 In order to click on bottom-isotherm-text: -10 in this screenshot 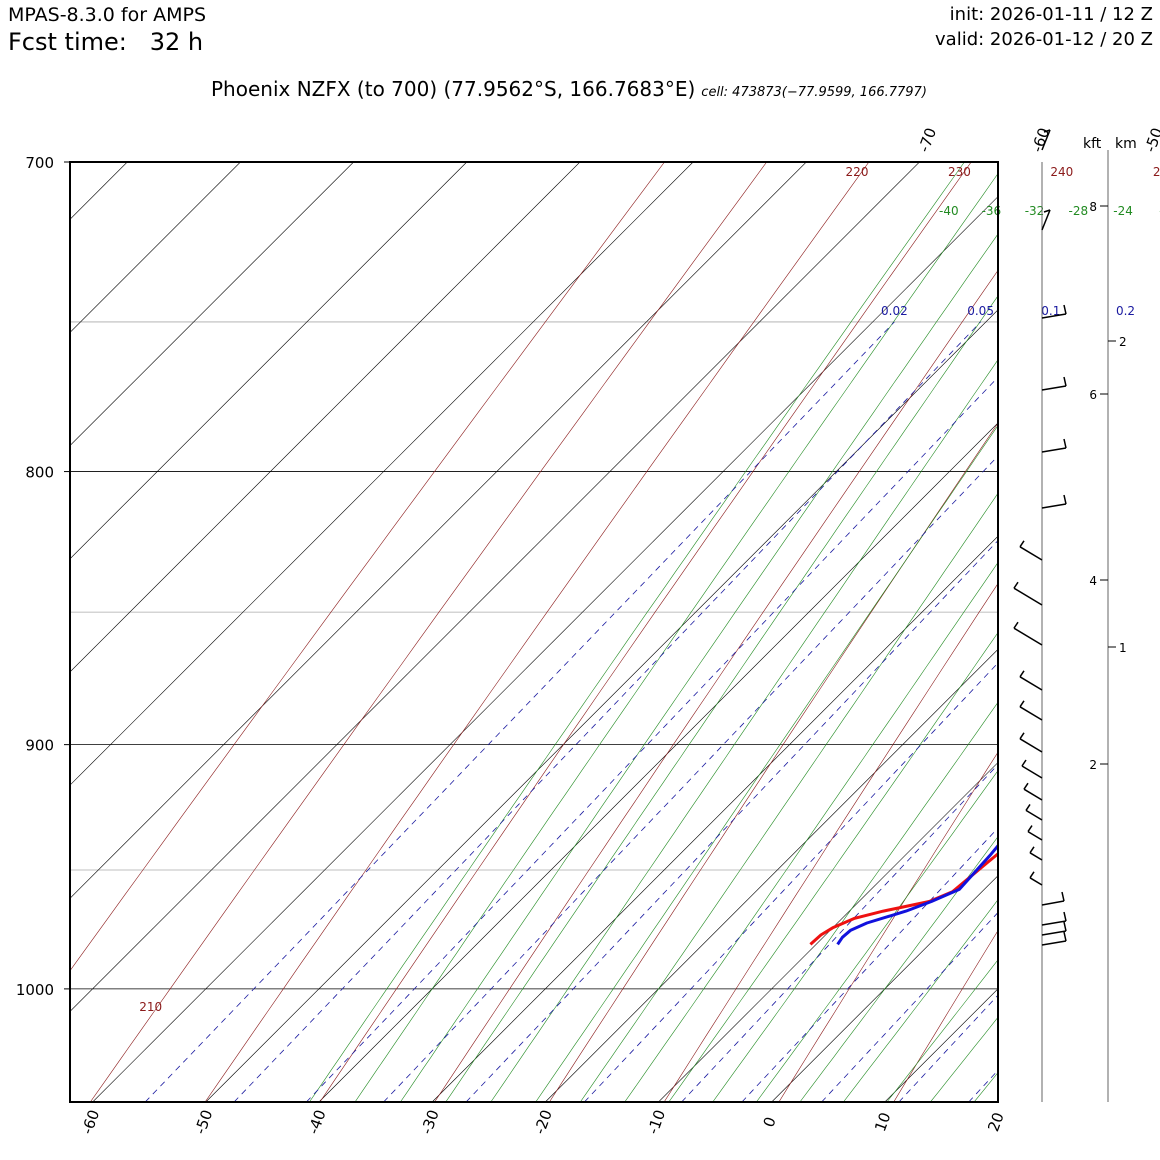, I will do `click(656, 1121)`.